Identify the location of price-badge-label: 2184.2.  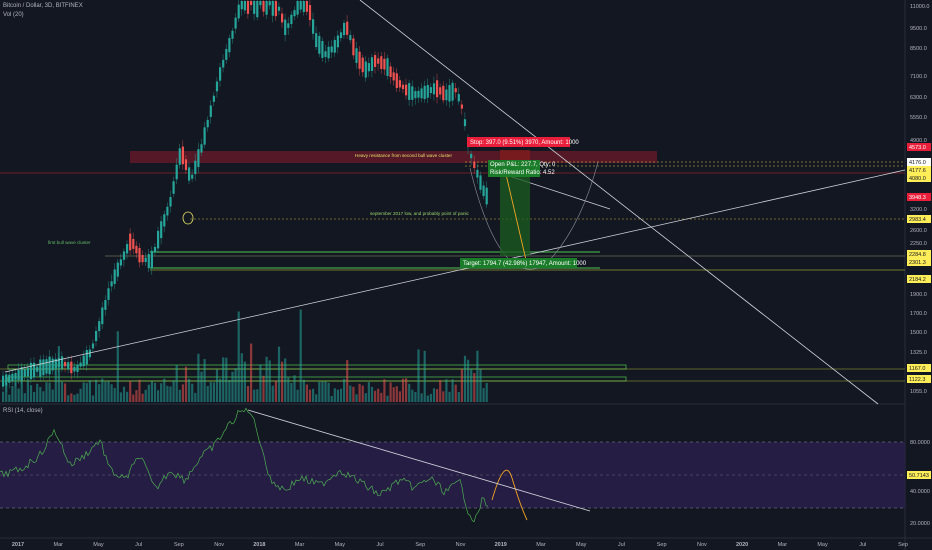
(917, 280).